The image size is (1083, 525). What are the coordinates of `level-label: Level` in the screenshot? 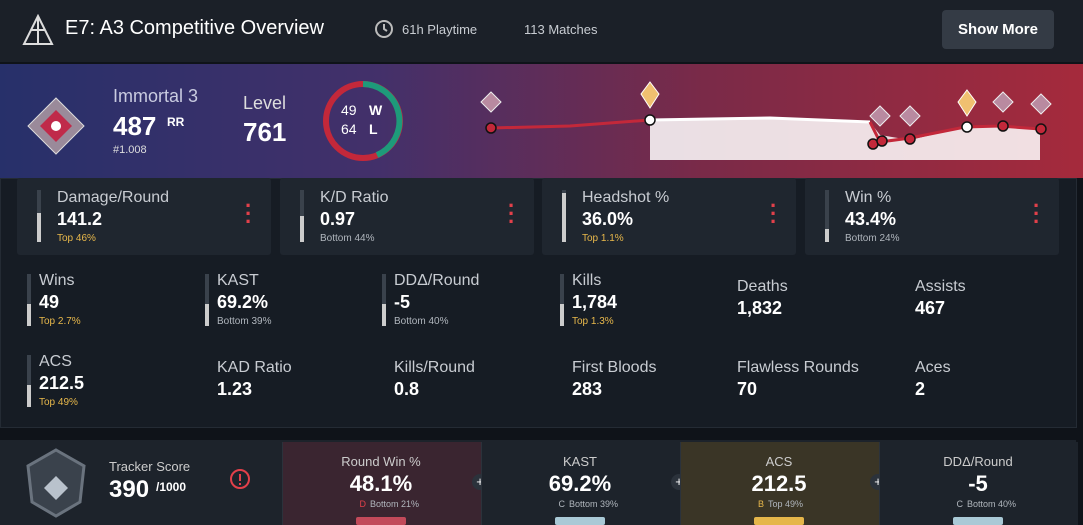 It's located at (265, 103).